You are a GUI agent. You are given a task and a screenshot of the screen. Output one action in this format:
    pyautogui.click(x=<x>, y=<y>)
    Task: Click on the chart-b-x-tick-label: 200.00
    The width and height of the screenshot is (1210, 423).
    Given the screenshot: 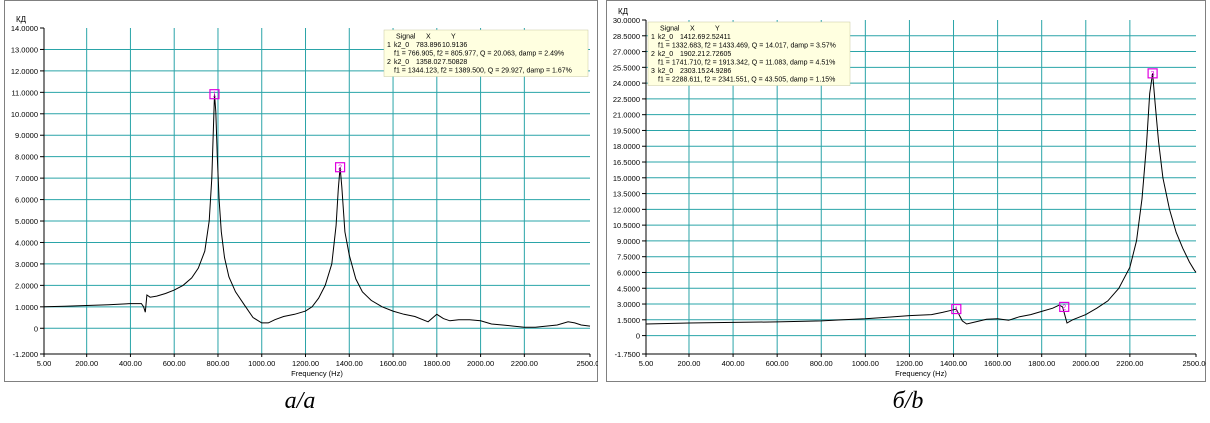 What is the action you would take?
    pyautogui.click(x=689, y=363)
    